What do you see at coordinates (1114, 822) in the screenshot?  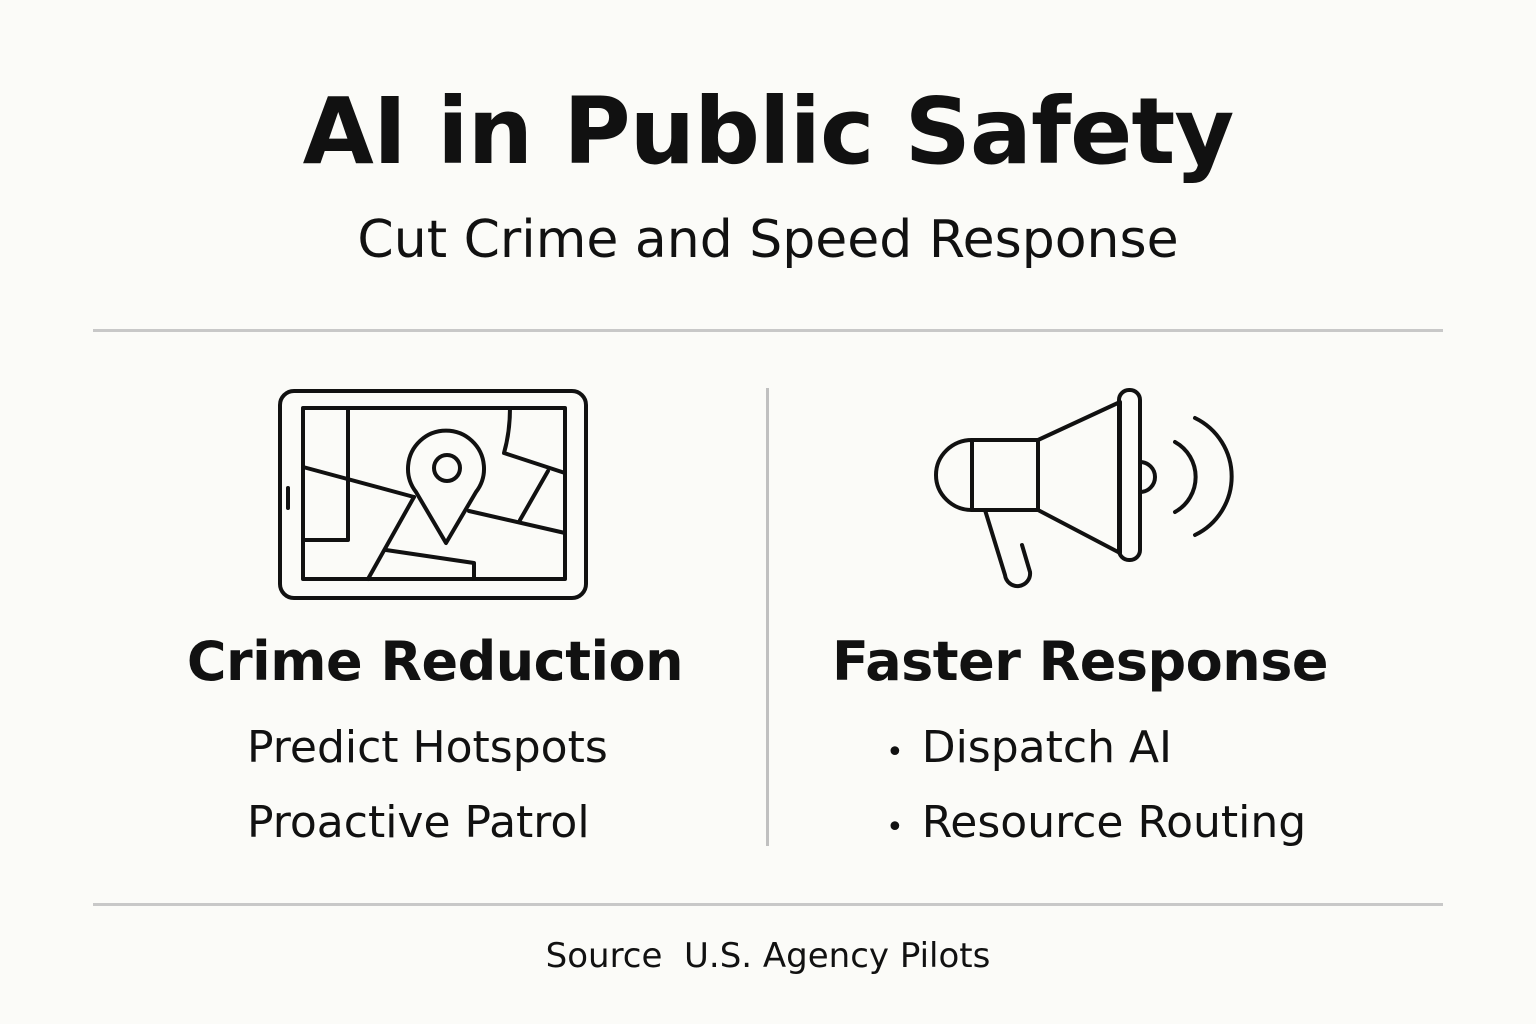 I see `list-item-label: Resource Routing` at bounding box center [1114, 822].